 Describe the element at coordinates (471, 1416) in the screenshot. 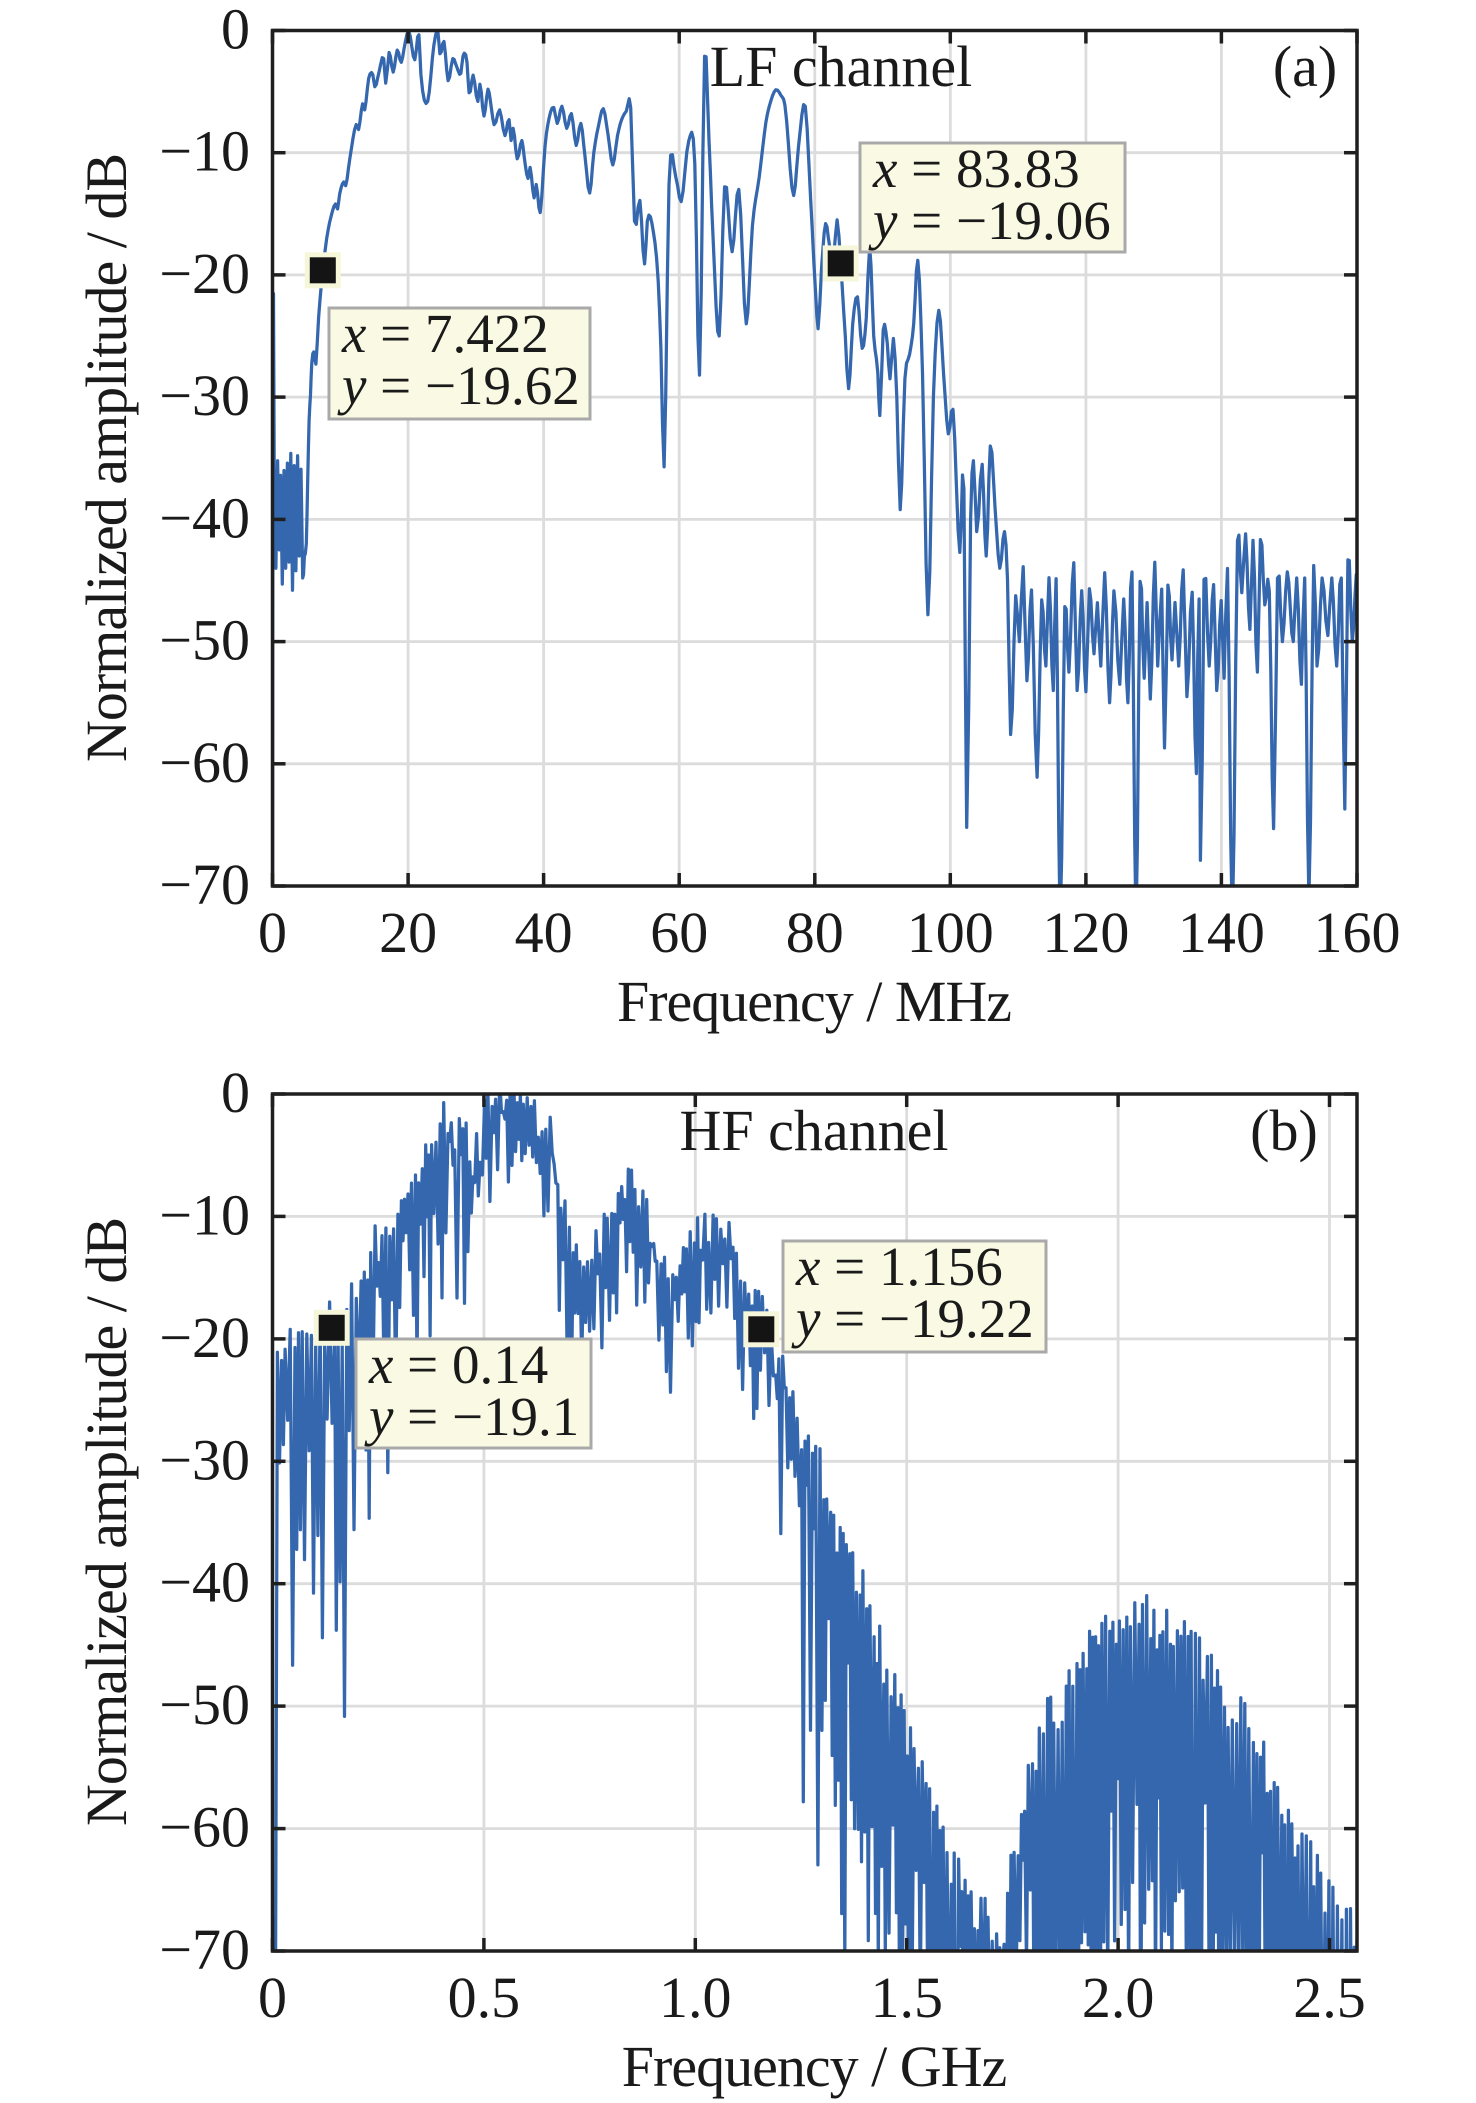

I see `svg-text: y = −19.1` at that location.